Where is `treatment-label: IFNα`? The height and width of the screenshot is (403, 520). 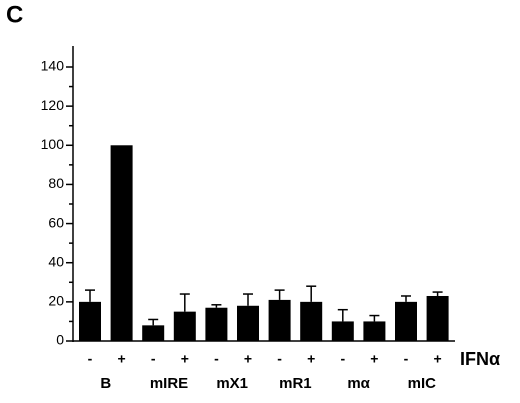
treatment-label: IFNα is located at coordinates (480, 359).